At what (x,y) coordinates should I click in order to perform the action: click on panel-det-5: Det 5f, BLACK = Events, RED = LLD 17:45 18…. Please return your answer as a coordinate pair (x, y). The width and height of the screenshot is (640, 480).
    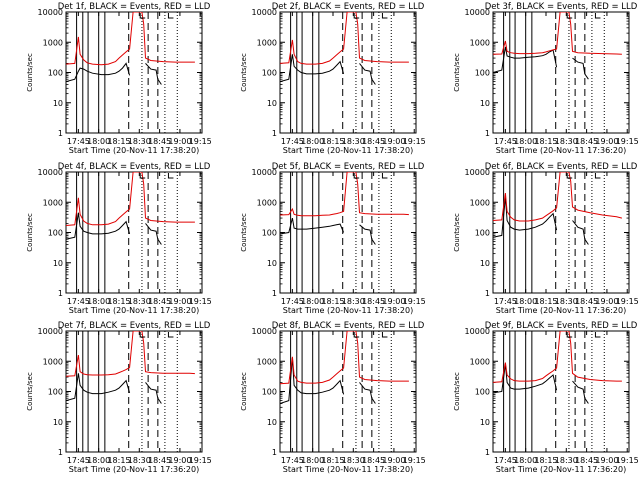
    Looking at the image, I should click on (333, 238).